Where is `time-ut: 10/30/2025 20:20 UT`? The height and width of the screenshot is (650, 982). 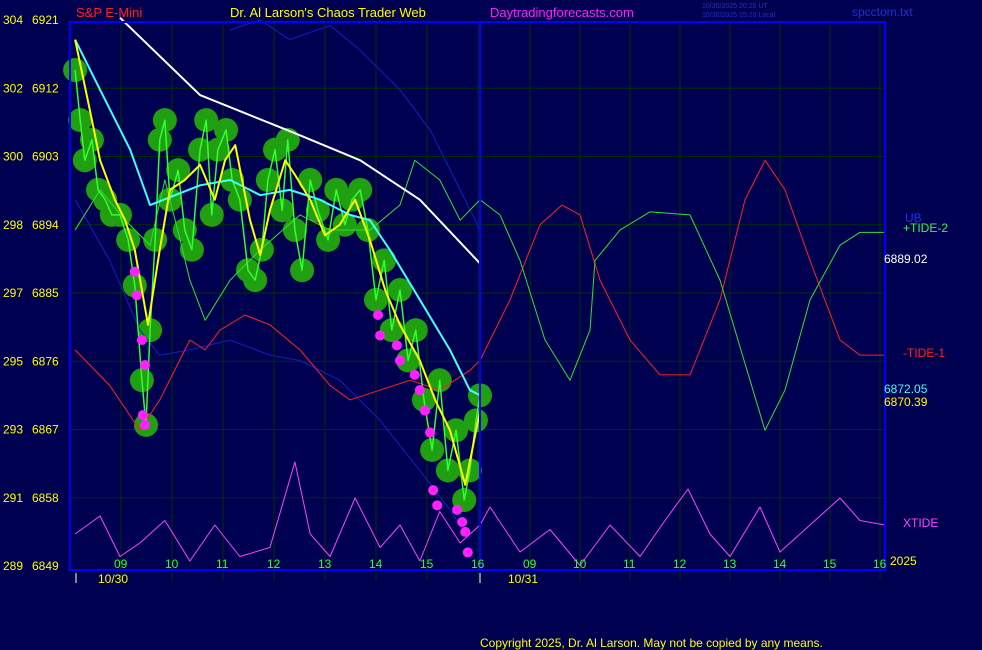
time-ut: 10/30/2025 20:20 UT is located at coordinates (735, 6).